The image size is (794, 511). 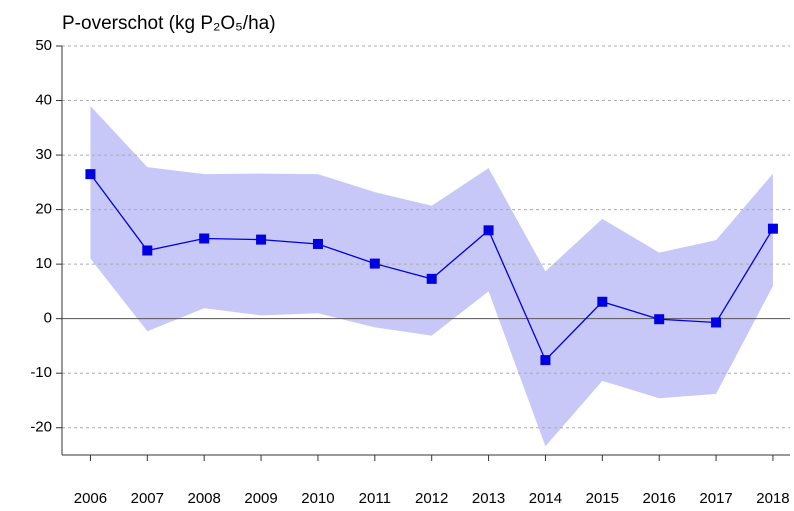 I want to click on x-tick-label: 2015, so click(x=602, y=498).